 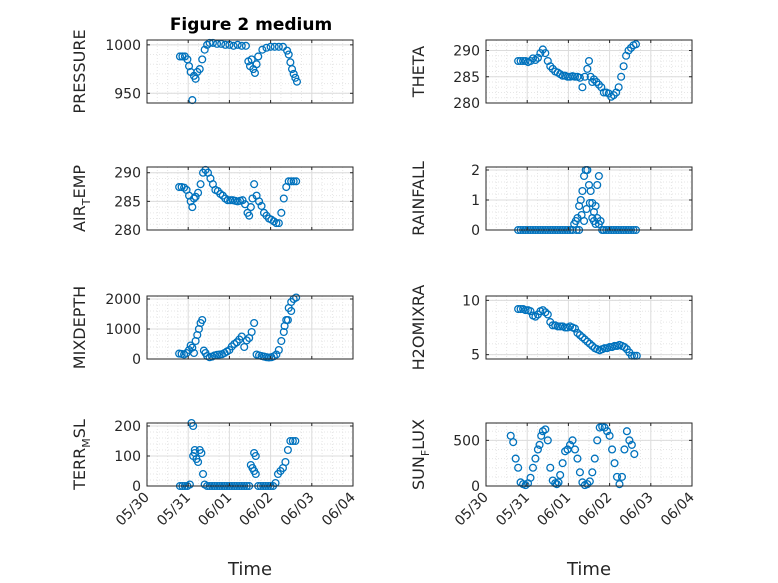 I want to click on x-tick-label: 06/02, so click(x=596, y=510).